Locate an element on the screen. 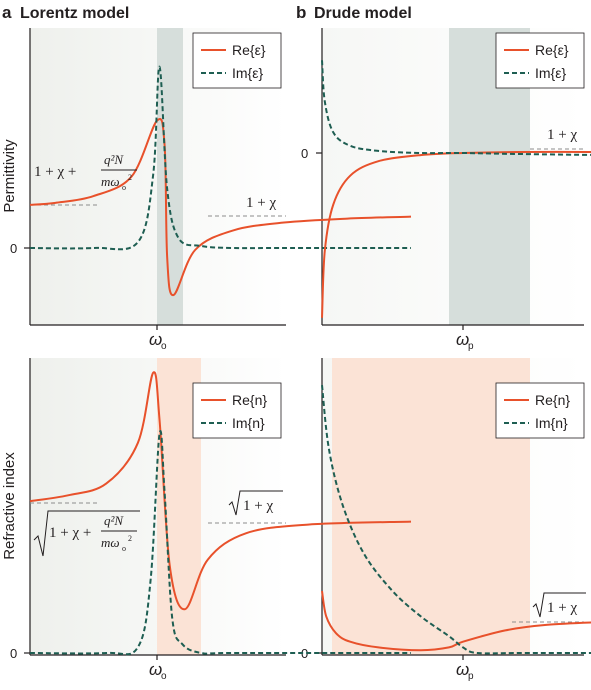 This screenshot has width=591, height=690. b-bottom-real-series is located at coordinates (456, 621).